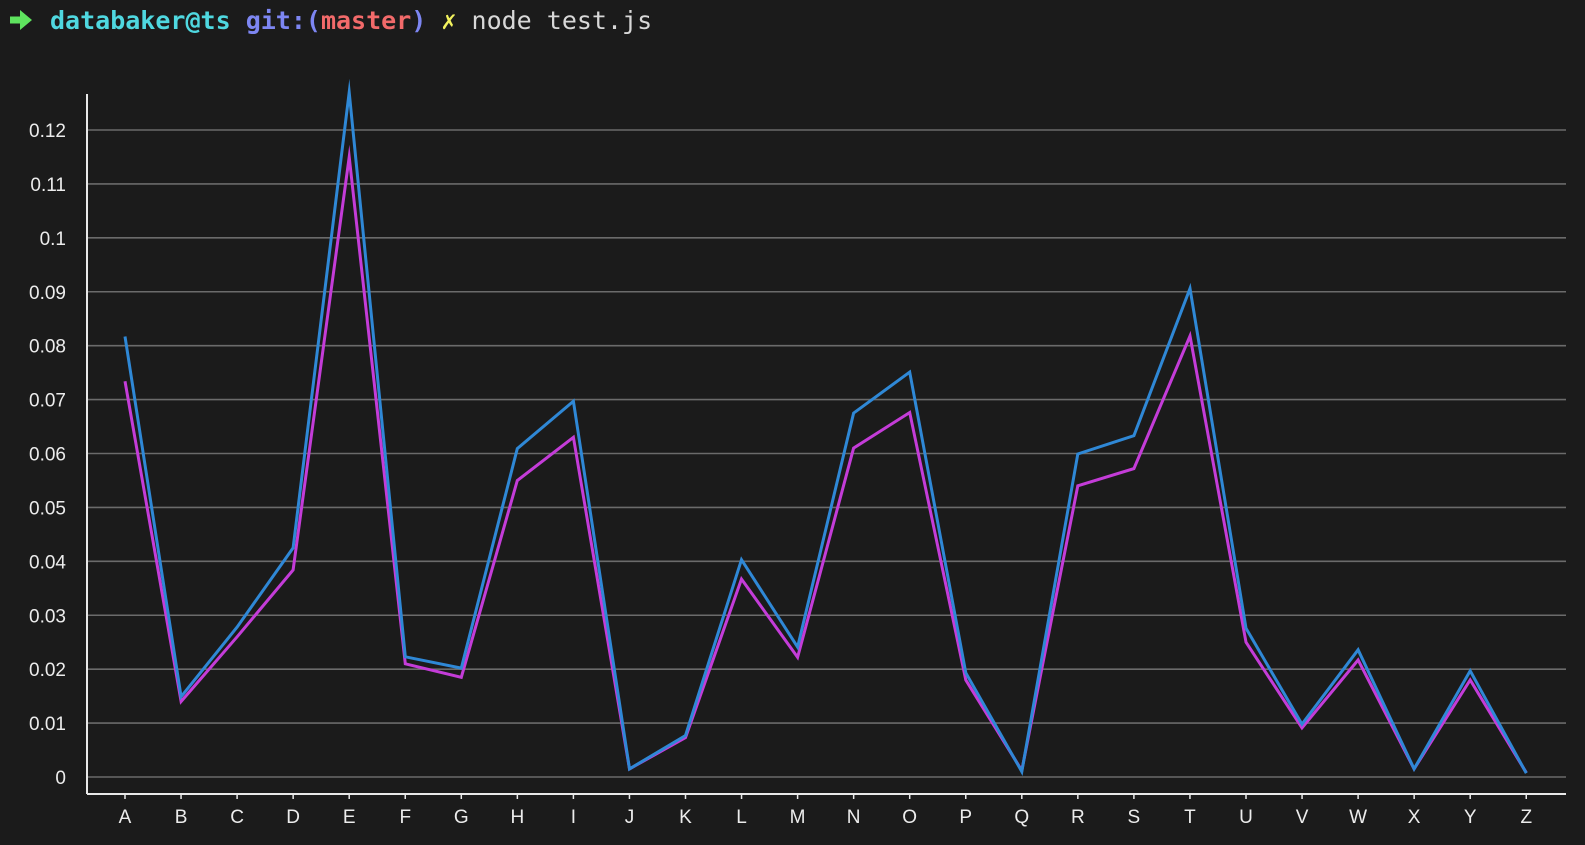 Image resolution: width=1585 pixels, height=845 pixels. Describe the element at coordinates (48, 185) in the screenshot. I see `y-tick-label: 0.11` at that location.